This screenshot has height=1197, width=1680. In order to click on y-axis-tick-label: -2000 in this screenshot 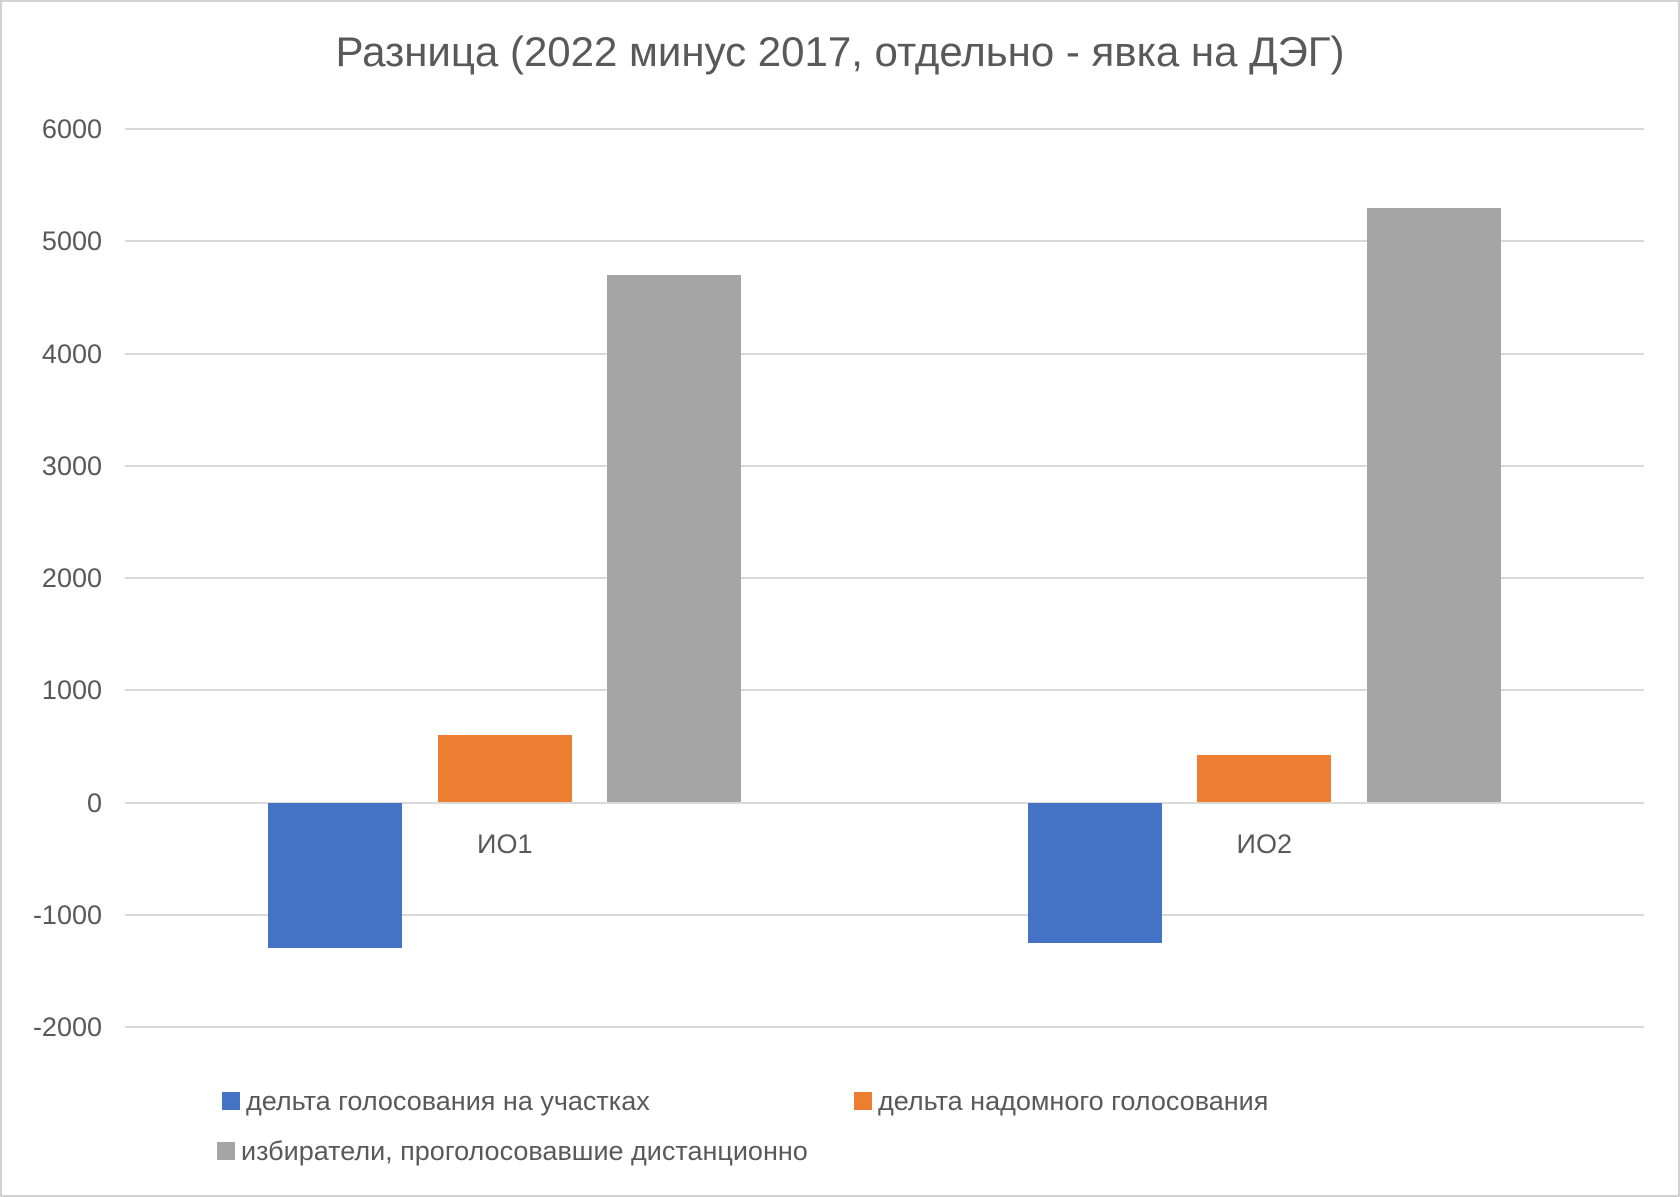, I will do `click(67, 1027)`.